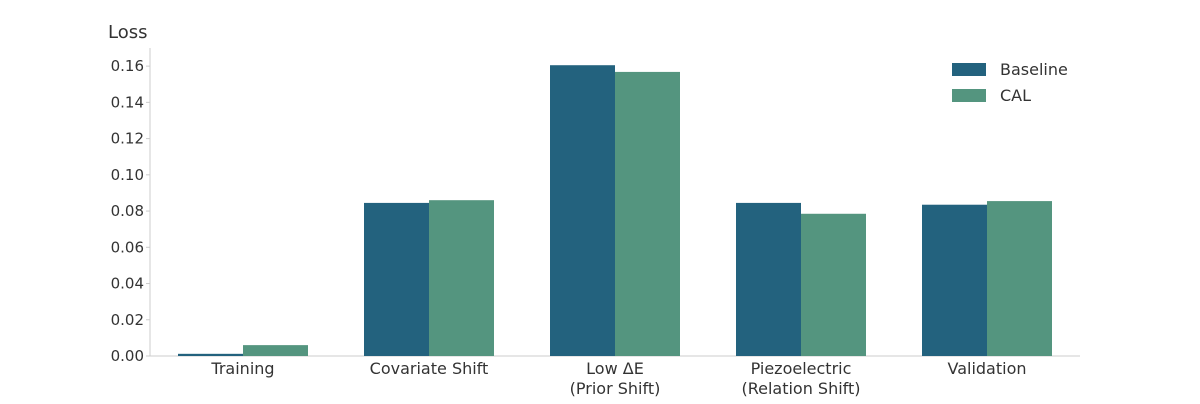 The image size is (1200, 404). Describe the element at coordinates (429, 368) in the screenshot. I see `x-tick-label: Covariate Shift` at that location.